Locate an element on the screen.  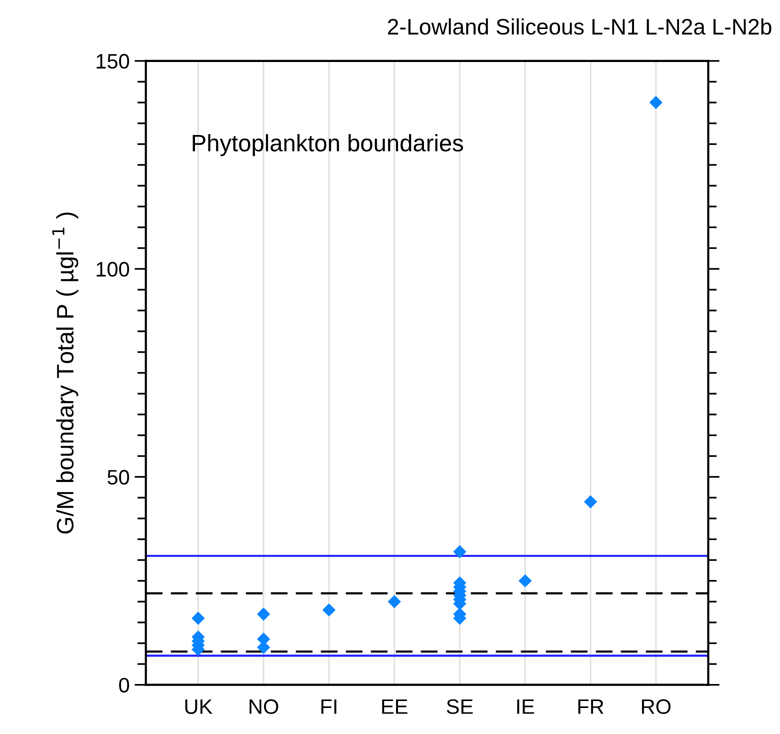
x-tick-label: UK is located at coordinates (198, 706).